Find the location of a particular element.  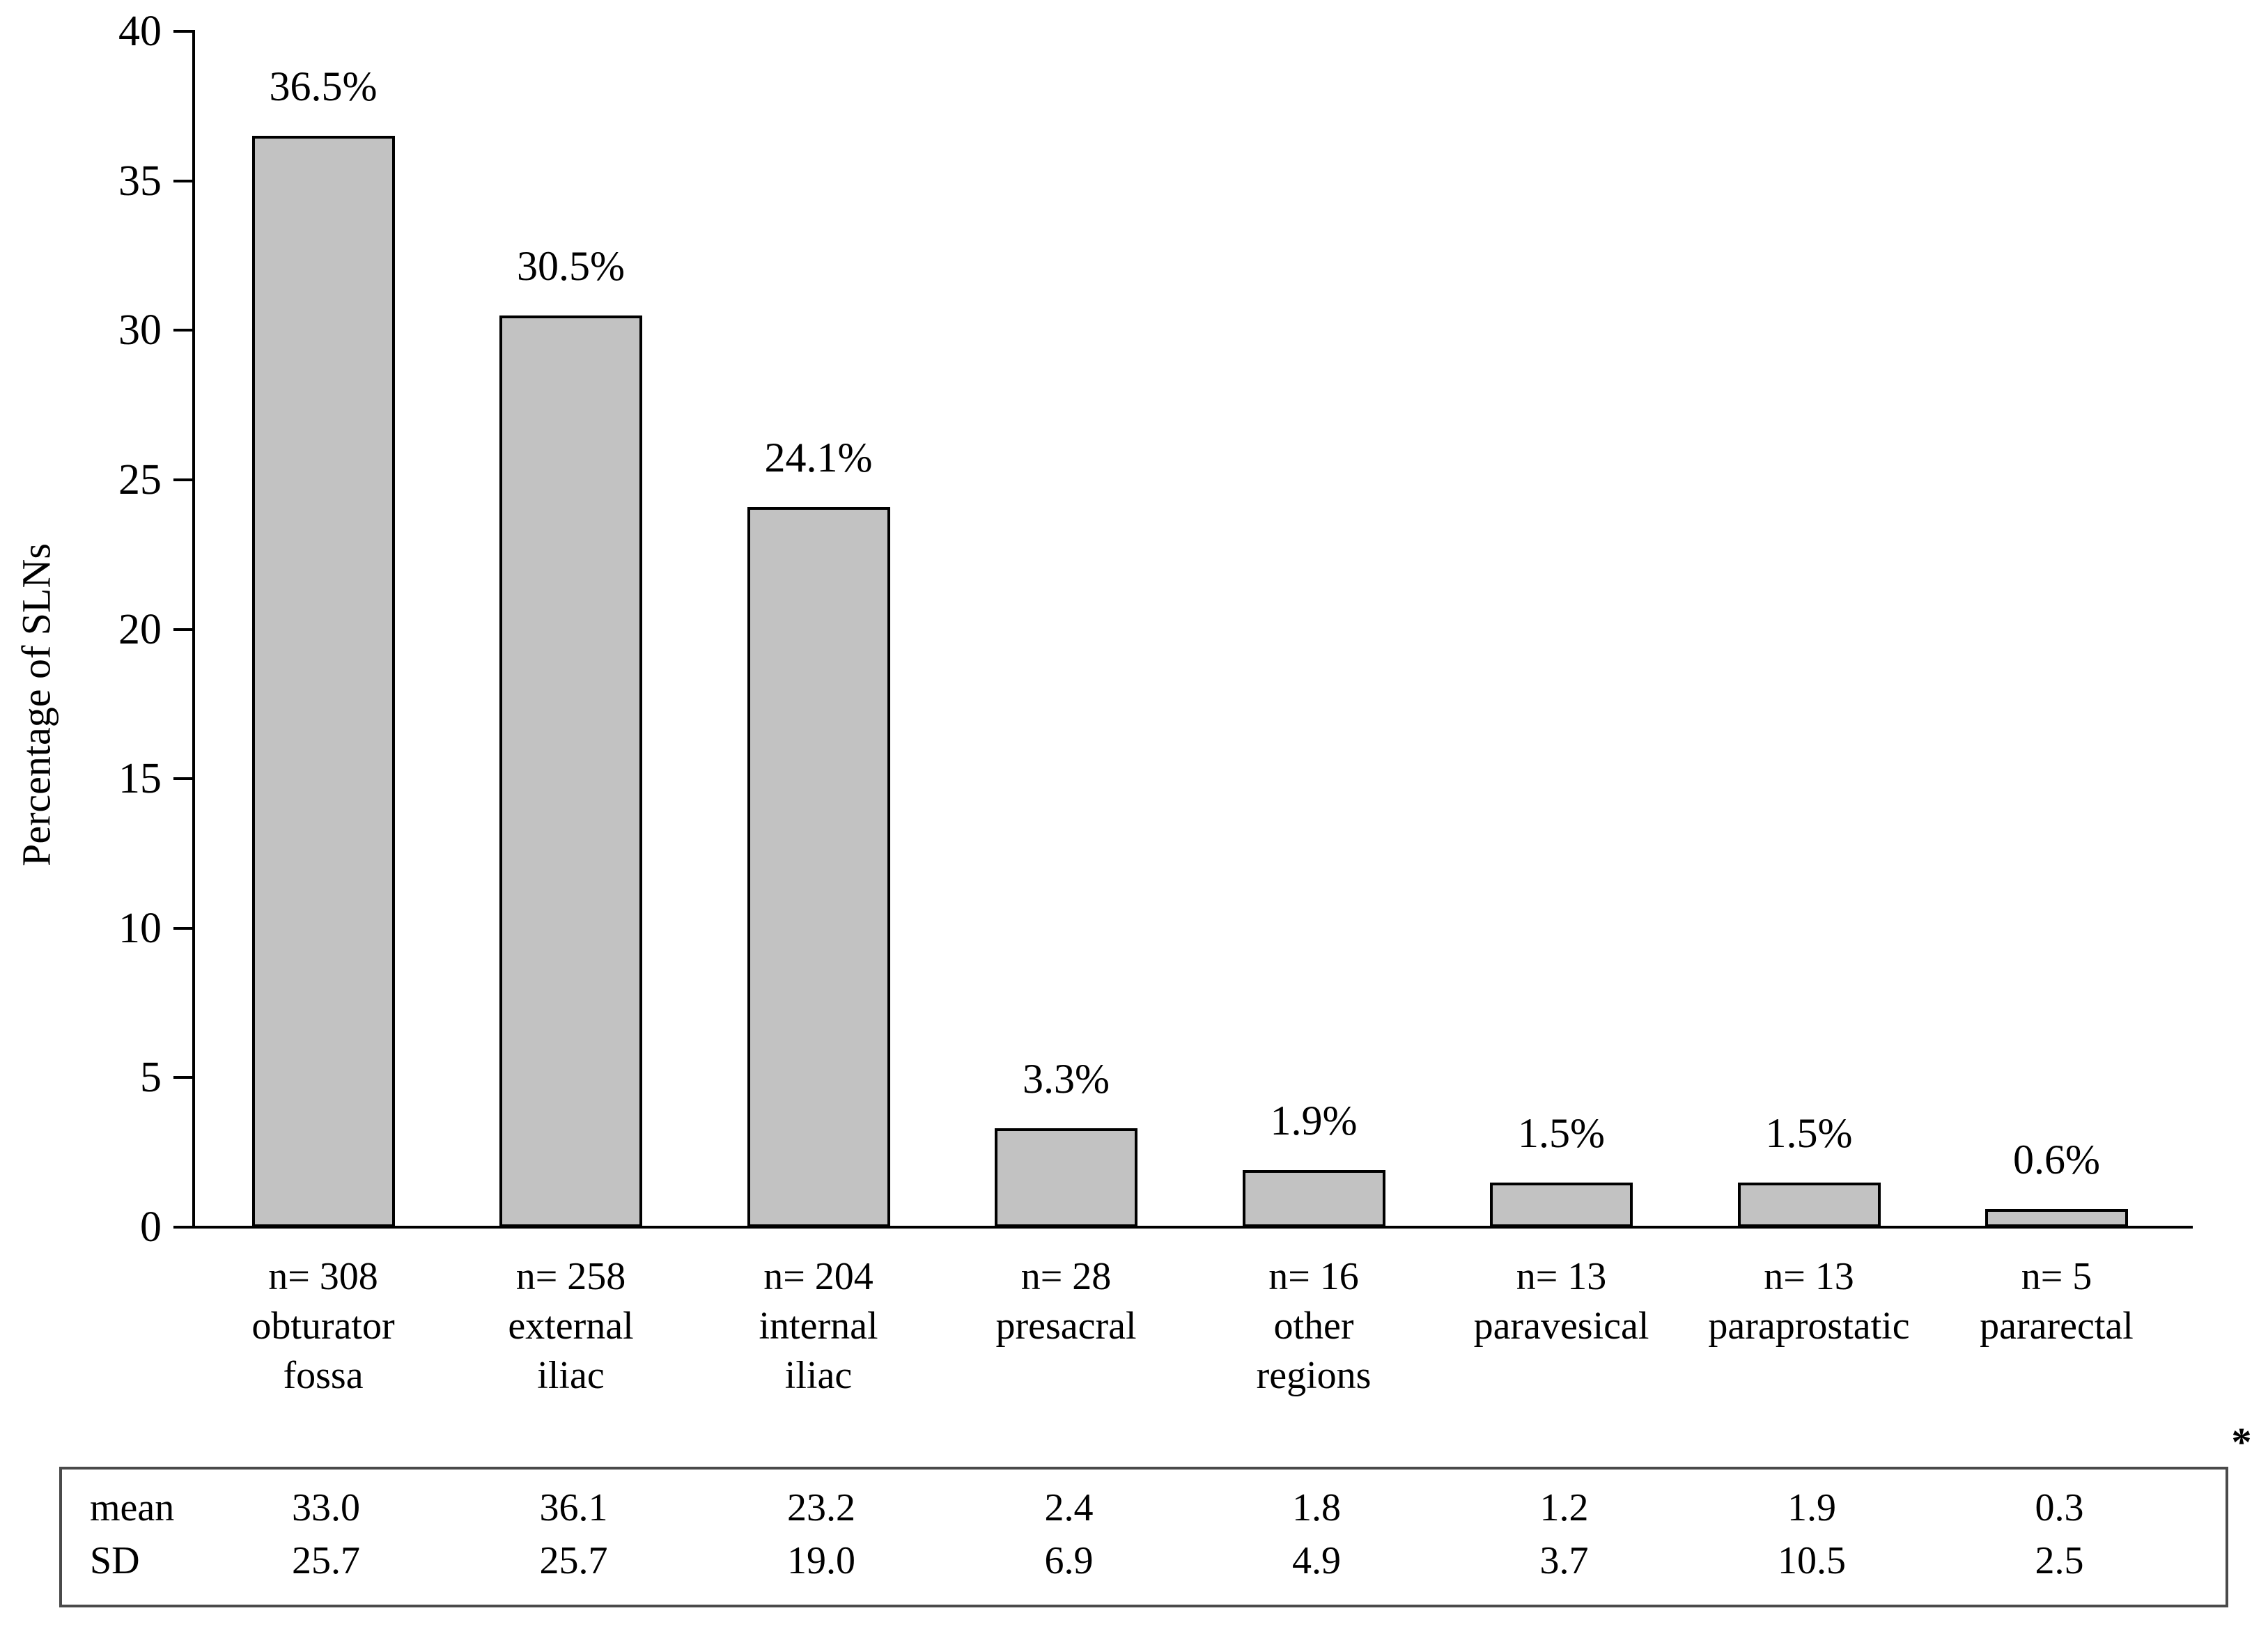

y-tick-label: 35 is located at coordinates (140, 181).